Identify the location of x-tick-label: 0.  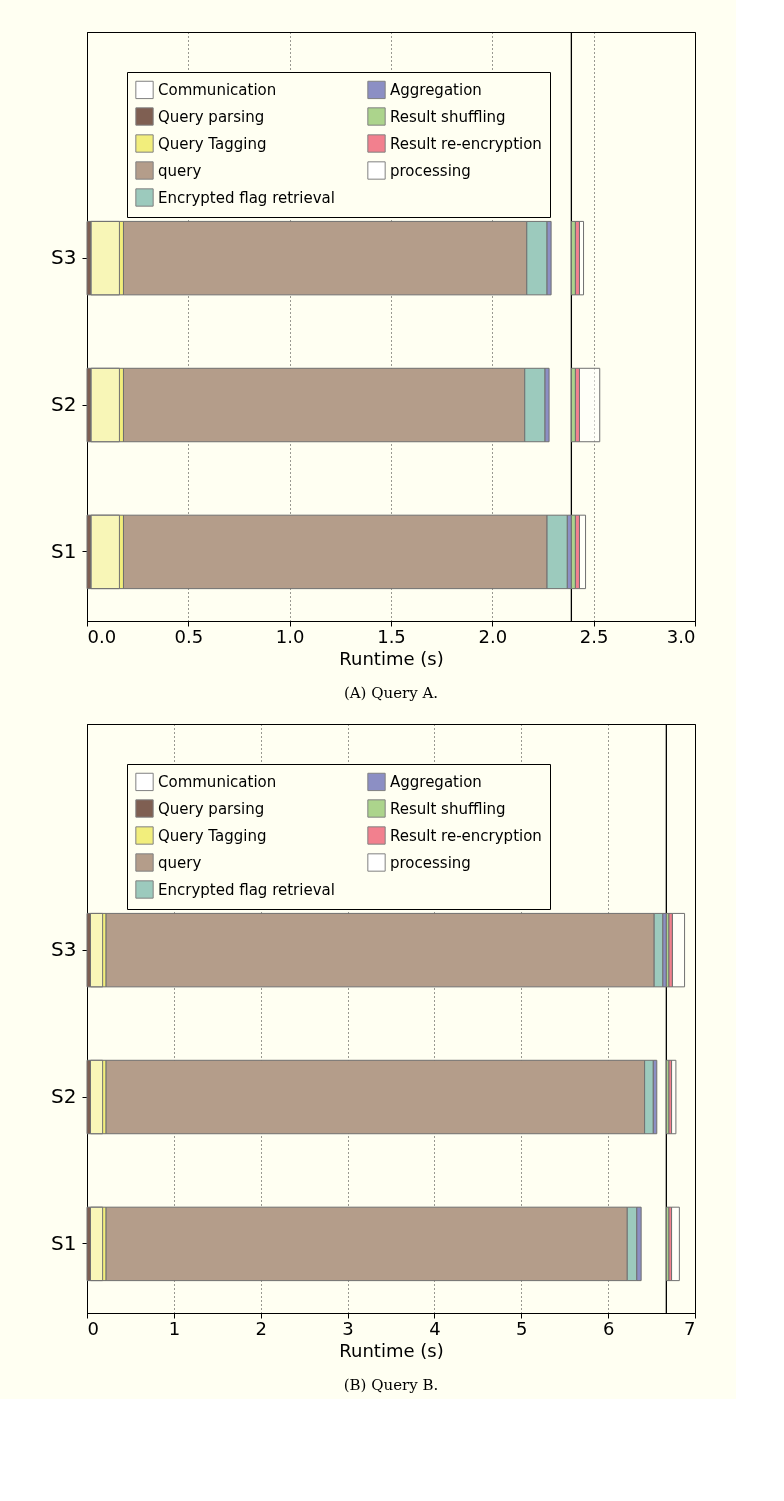
(93, 1328).